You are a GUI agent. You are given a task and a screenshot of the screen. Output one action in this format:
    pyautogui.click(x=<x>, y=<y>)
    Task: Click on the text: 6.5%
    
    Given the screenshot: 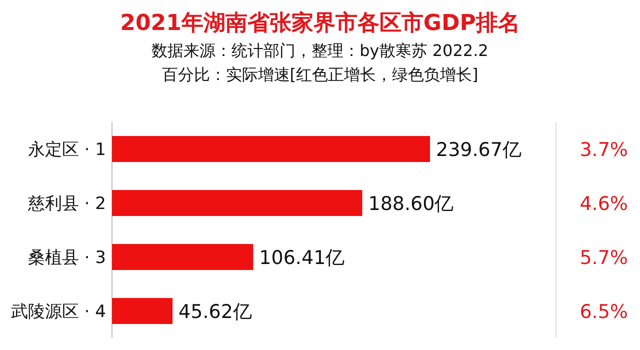 What is the action you would take?
    pyautogui.click(x=604, y=312)
    